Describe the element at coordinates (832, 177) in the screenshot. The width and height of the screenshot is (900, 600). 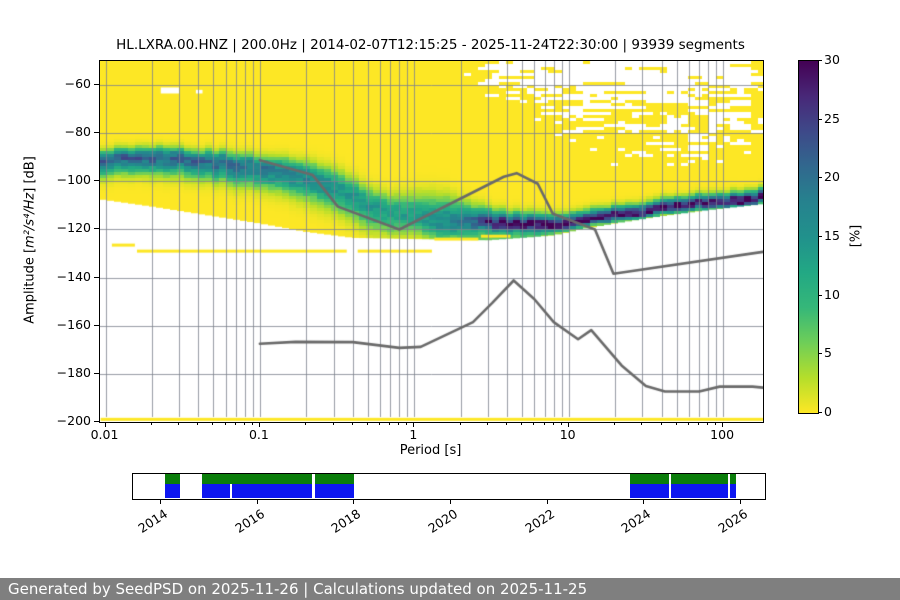
I see `colorbar-tick-label: 20` at that location.